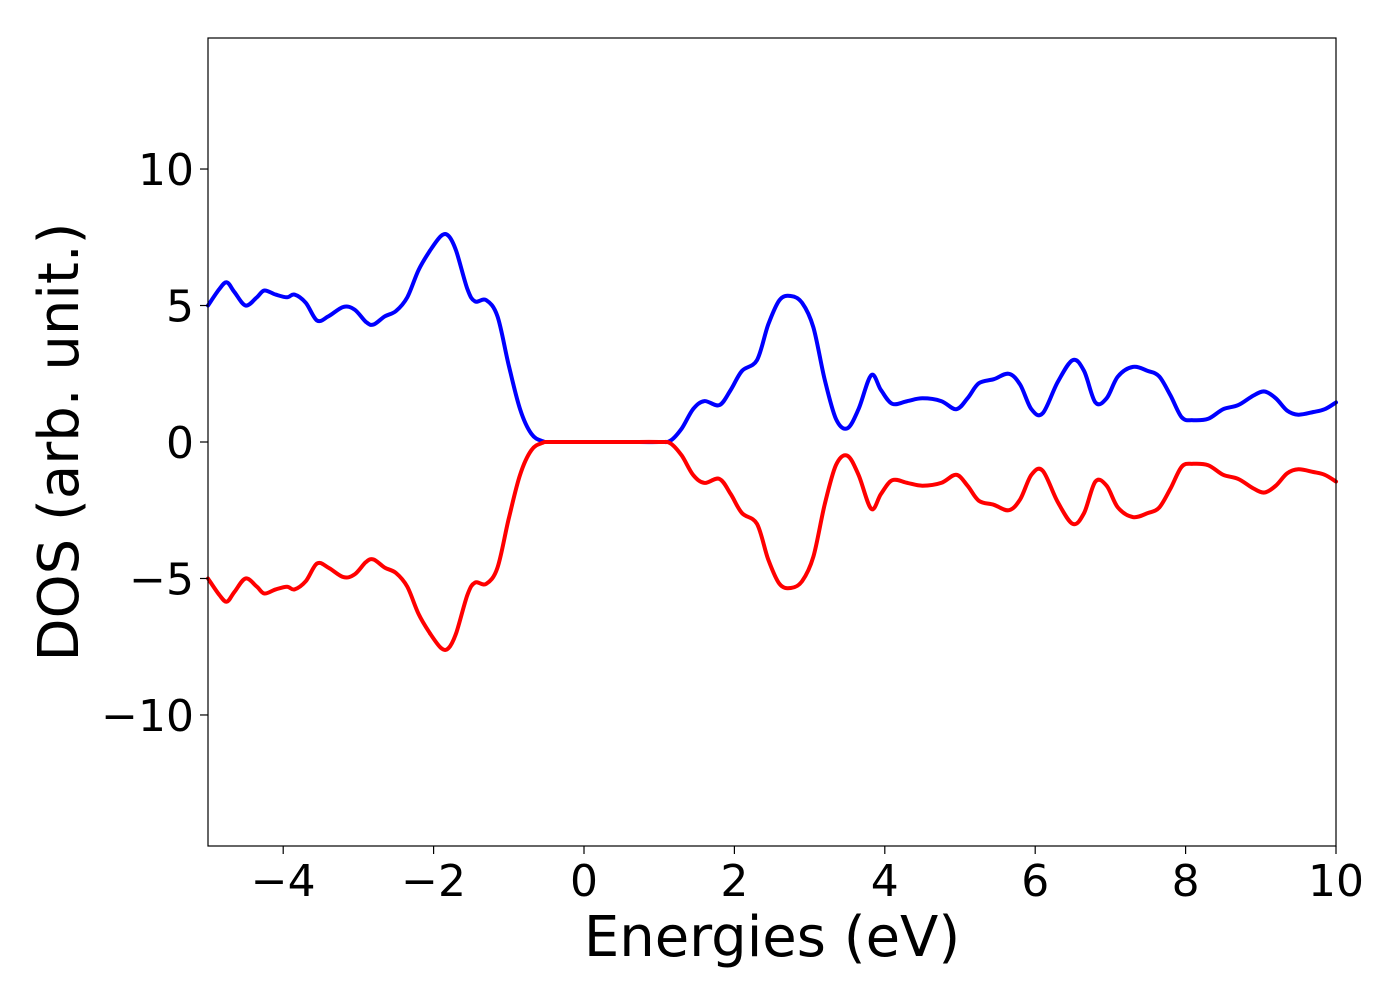  What do you see at coordinates (283, 881) in the screenshot?
I see `x-tick-label: −4` at bounding box center [283, 881].